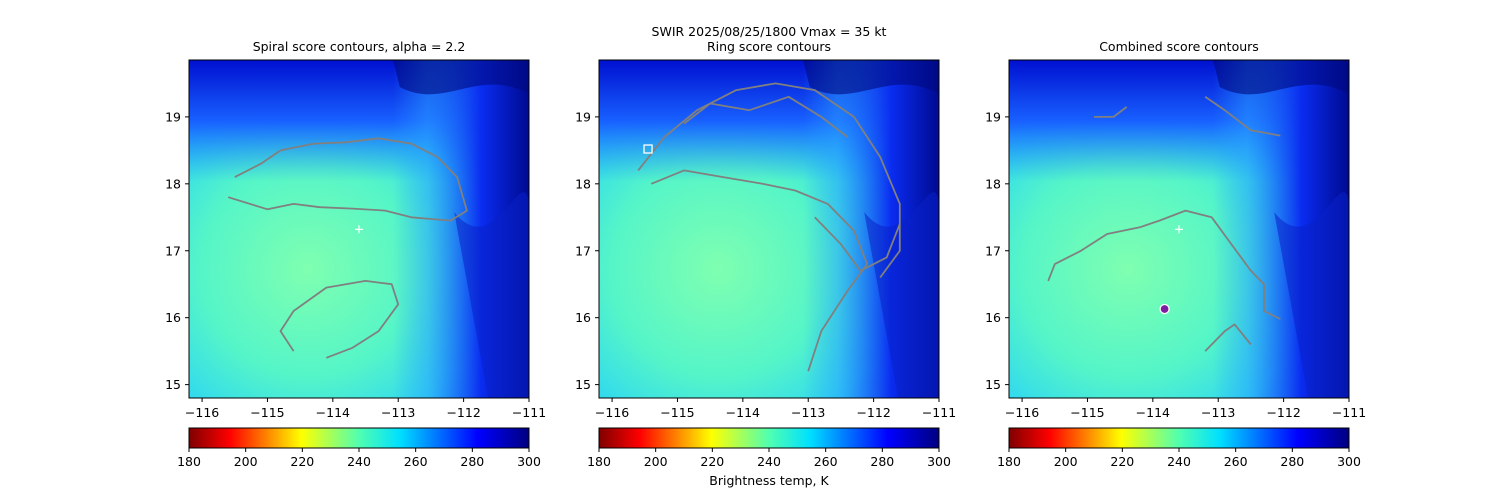 Image resolution: width=1500 pixels, height=504 pixels. What do you see at coordinates (1164, 309) in the screenshot?
I see `combined-center-dot-marker` at bounding box center [1164, 309].